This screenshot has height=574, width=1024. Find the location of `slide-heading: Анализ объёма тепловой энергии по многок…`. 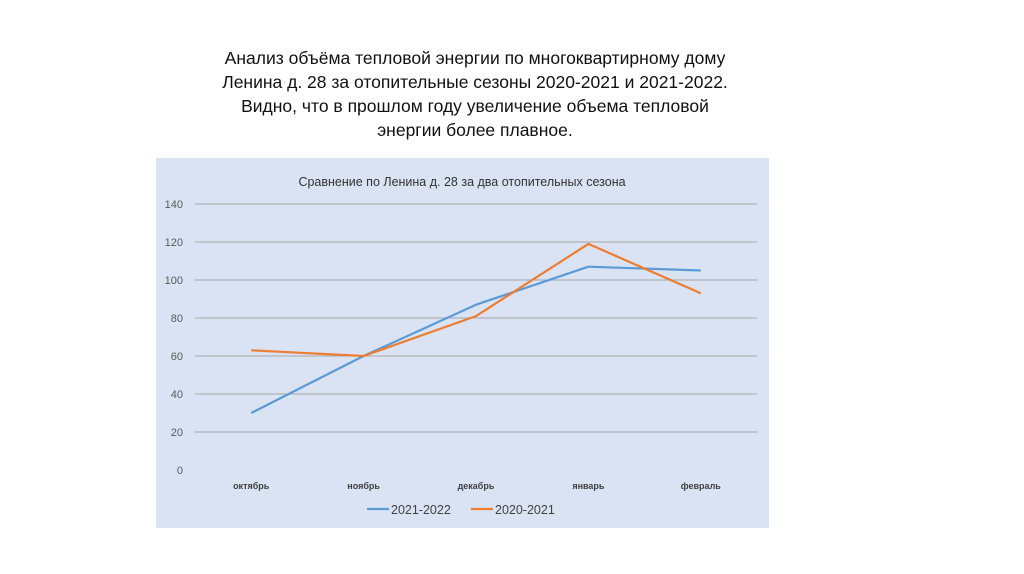

slide-heading: Анализ объёма тепловой энергии по многок… is located at coordinates (475, 94).